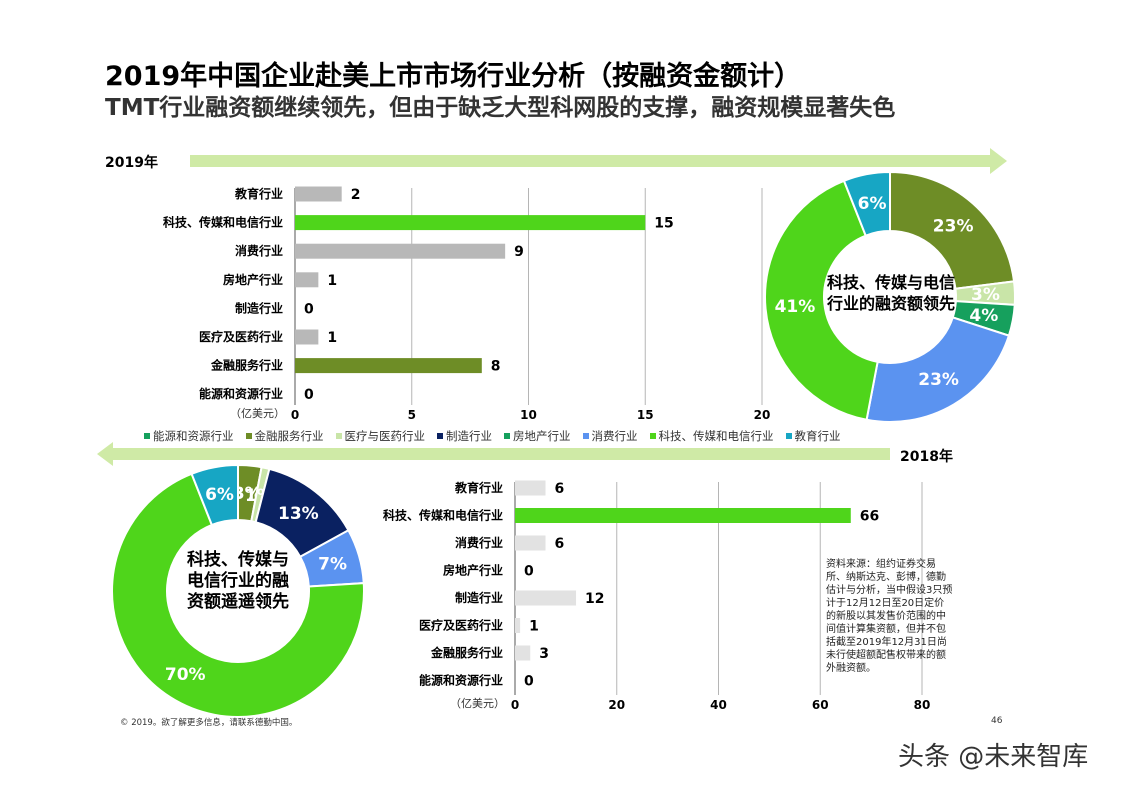 The width and height of the screenshot is (1122, 793). I want to click on legend-item: 房地产行业, so click(537, 436).